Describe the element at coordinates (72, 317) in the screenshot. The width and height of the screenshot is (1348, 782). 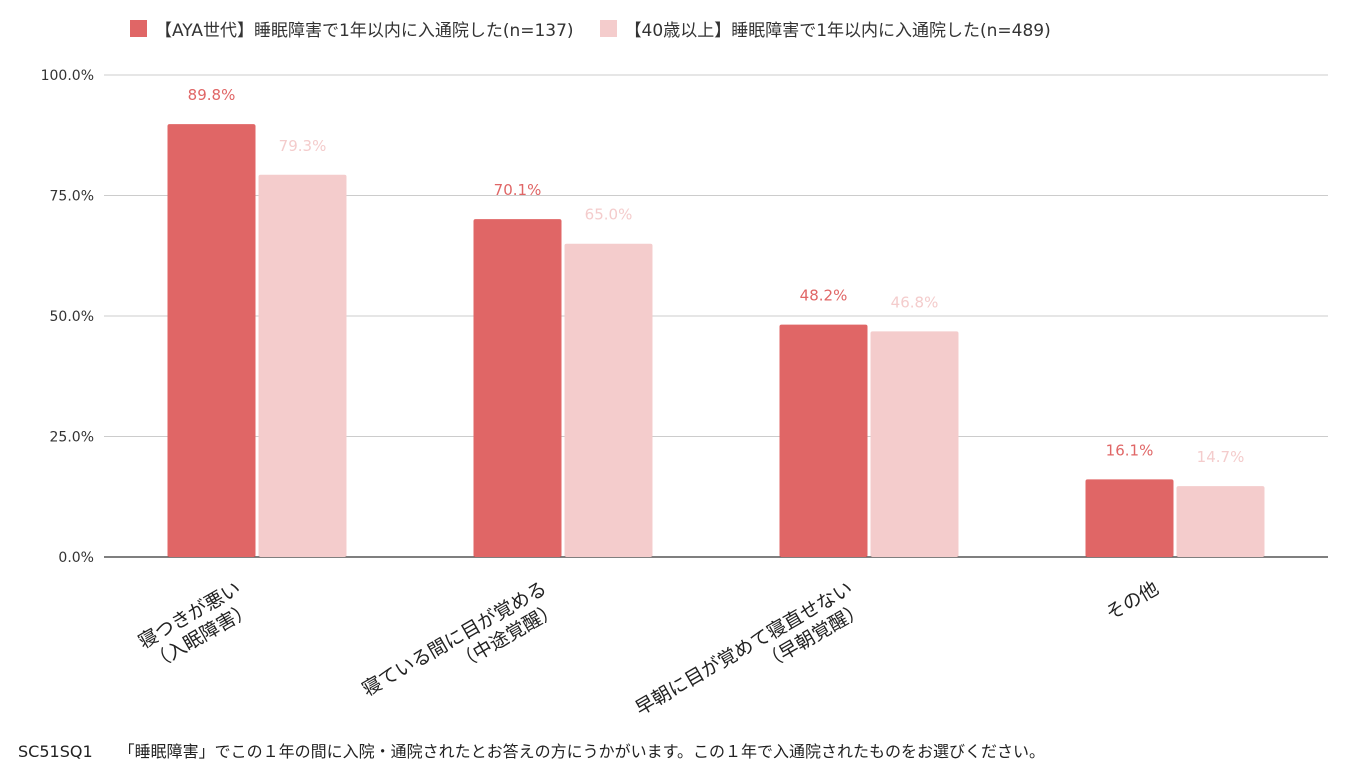
I see `y-tick-label: 50.0%` at that location.